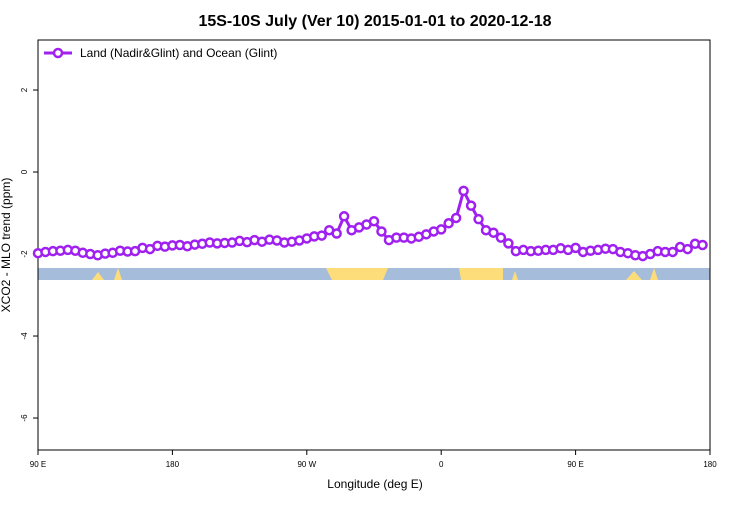 The image size is (750, 505). What do you see at coordinates (441, 464) in the screenshot?
I see `x-tick-label: 0` at bounding box center [441, 464].